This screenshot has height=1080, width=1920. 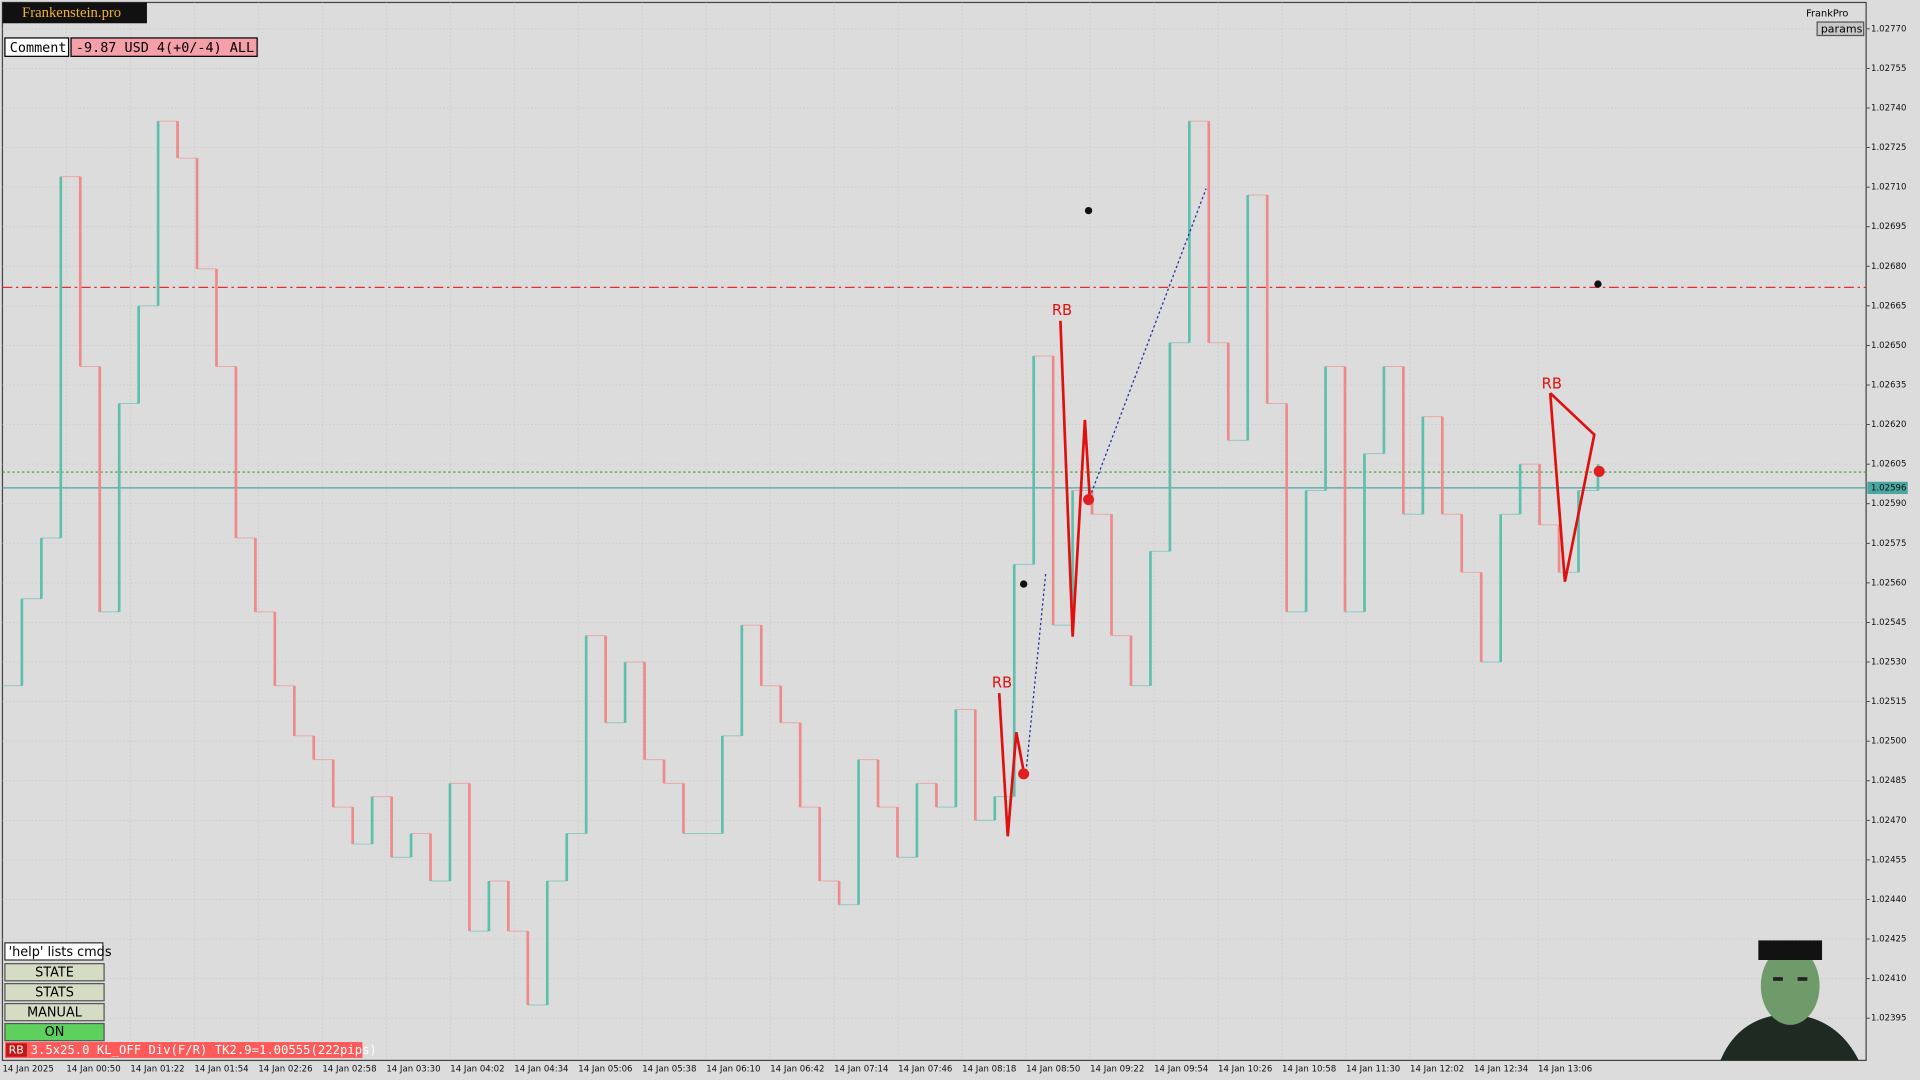 I want to click on panel-button-label: MANUAL, so click(x=55, y=1012).